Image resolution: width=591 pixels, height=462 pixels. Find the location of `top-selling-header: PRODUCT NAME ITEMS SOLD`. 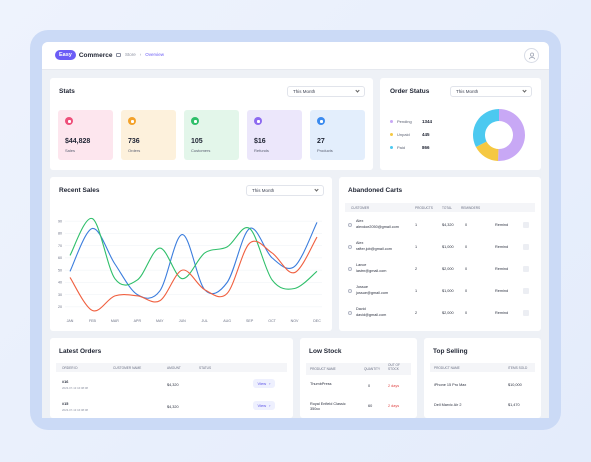

top-selling-header: PRODUCT NAME ITEMS SOLD is located at coordinates (482, 367).